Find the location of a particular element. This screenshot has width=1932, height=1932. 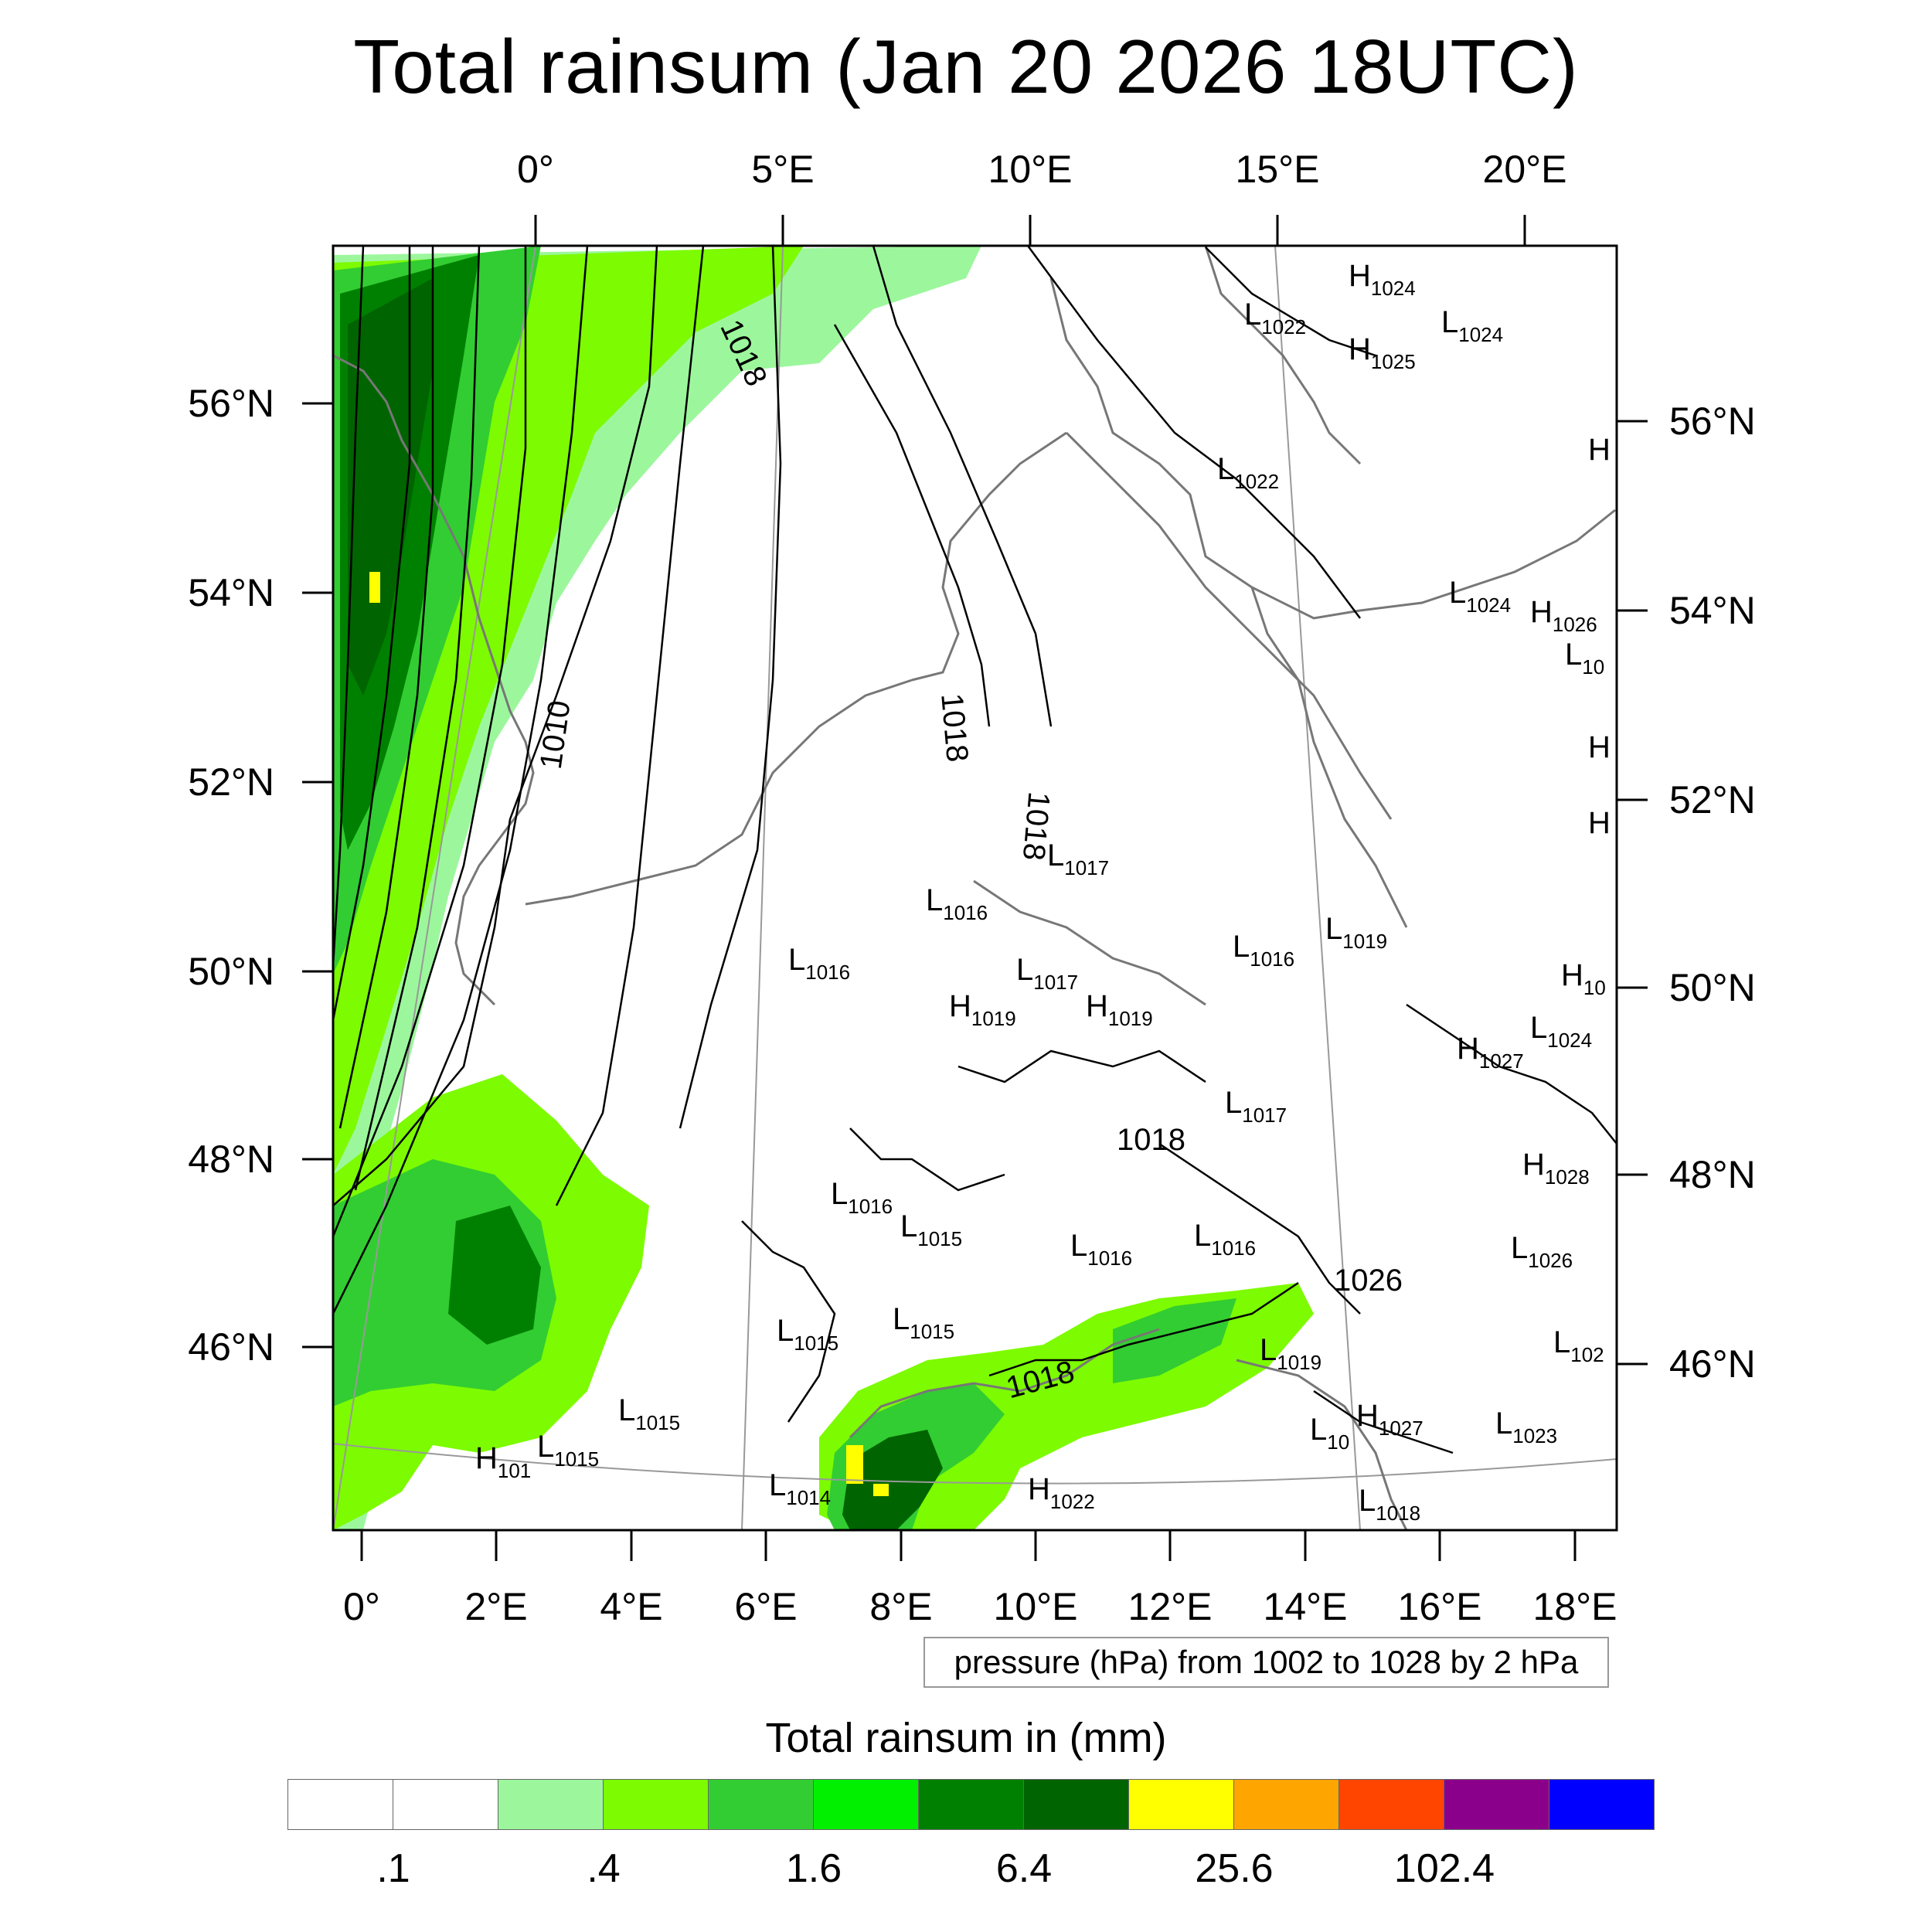

legend-label: 102.4 is located at coordinates (1444, 1869).